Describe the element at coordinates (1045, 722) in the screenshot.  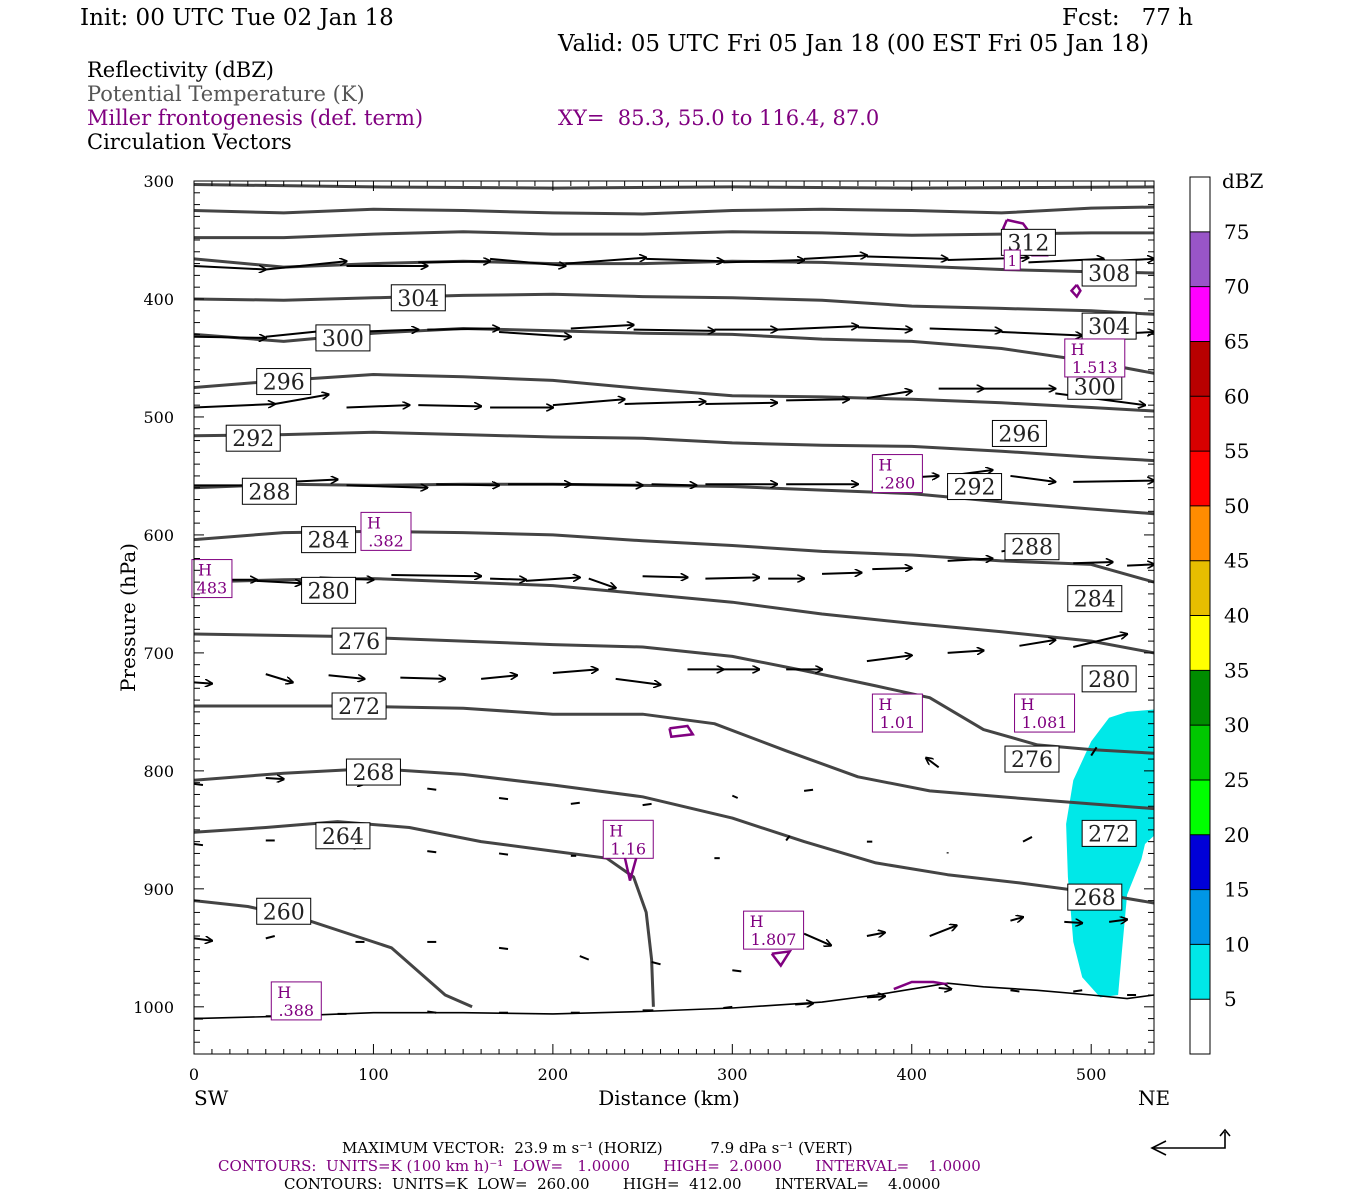
I see `frontogenesis-high-value: 1.081` at that location.